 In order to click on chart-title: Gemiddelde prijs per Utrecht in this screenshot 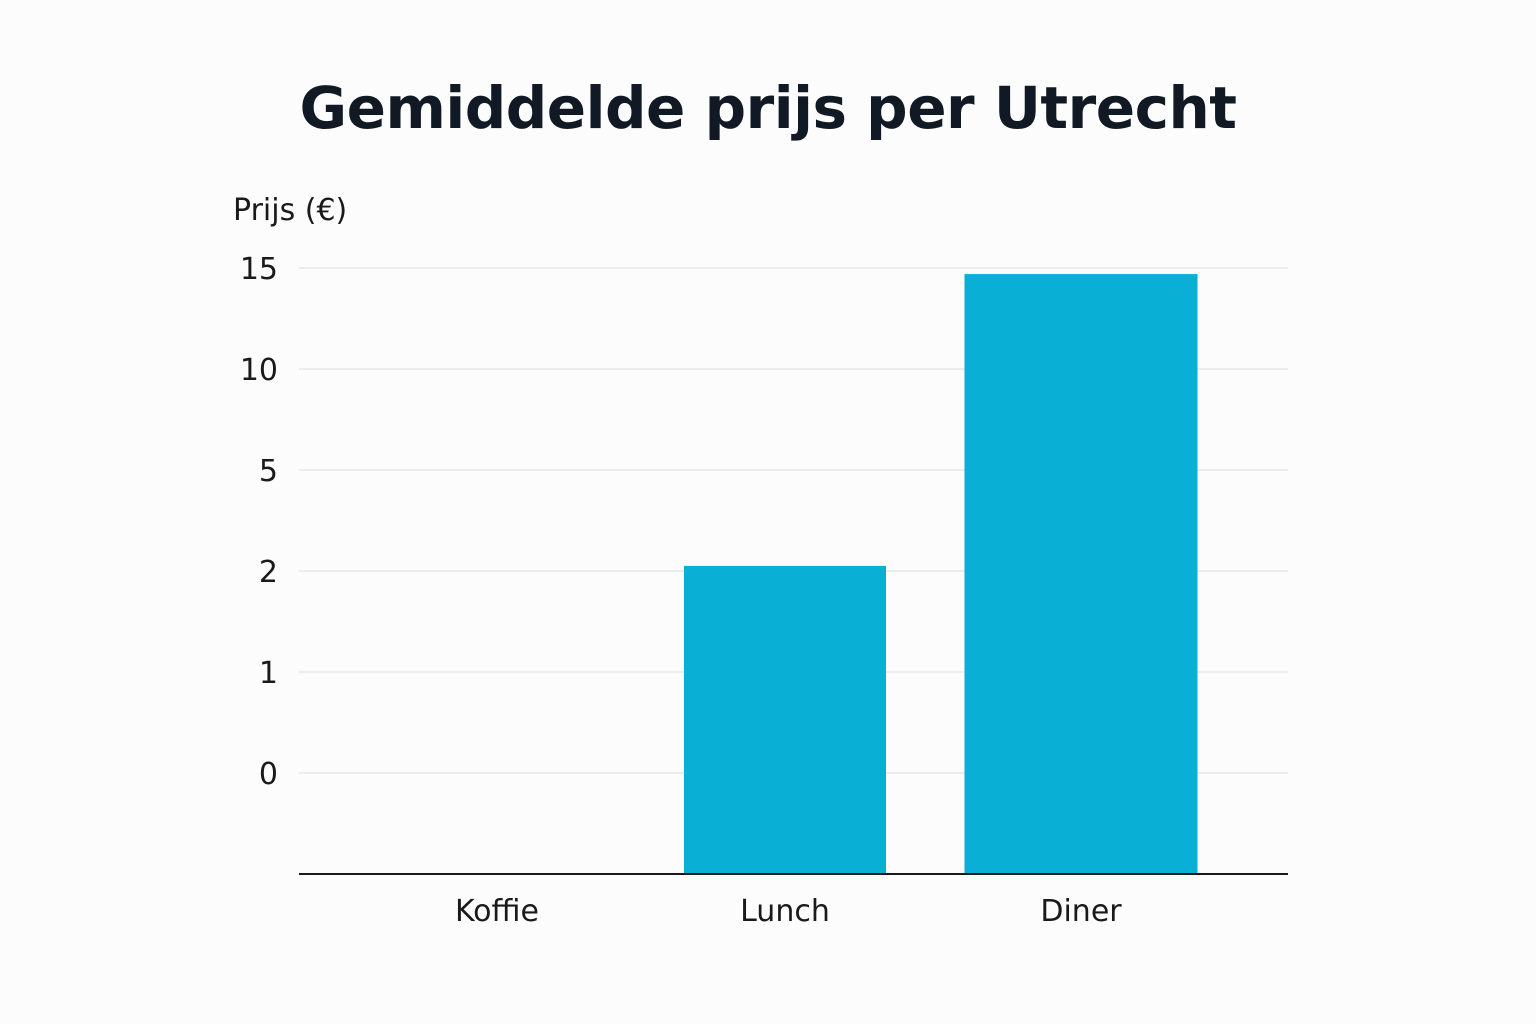, I will do `click(768, 108)`.